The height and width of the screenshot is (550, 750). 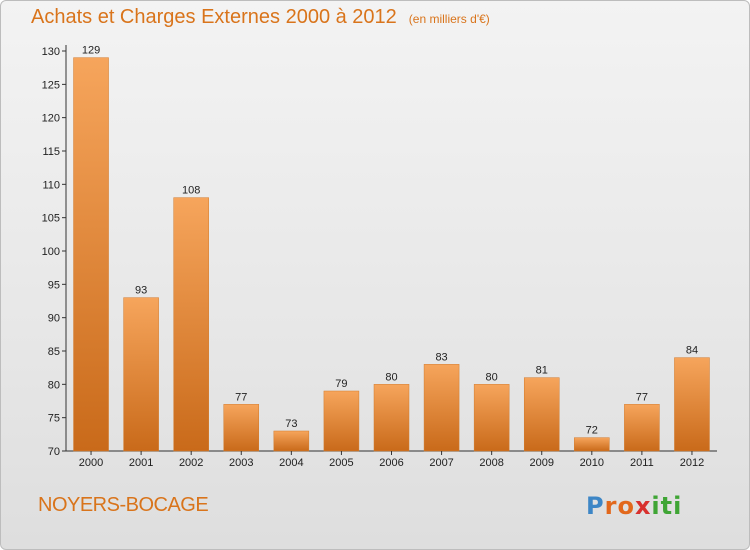 What do you see at coordinates (141, 463) in the screenshot?
I see `x-tick-label: 2001` at bounding box center [141, 463].